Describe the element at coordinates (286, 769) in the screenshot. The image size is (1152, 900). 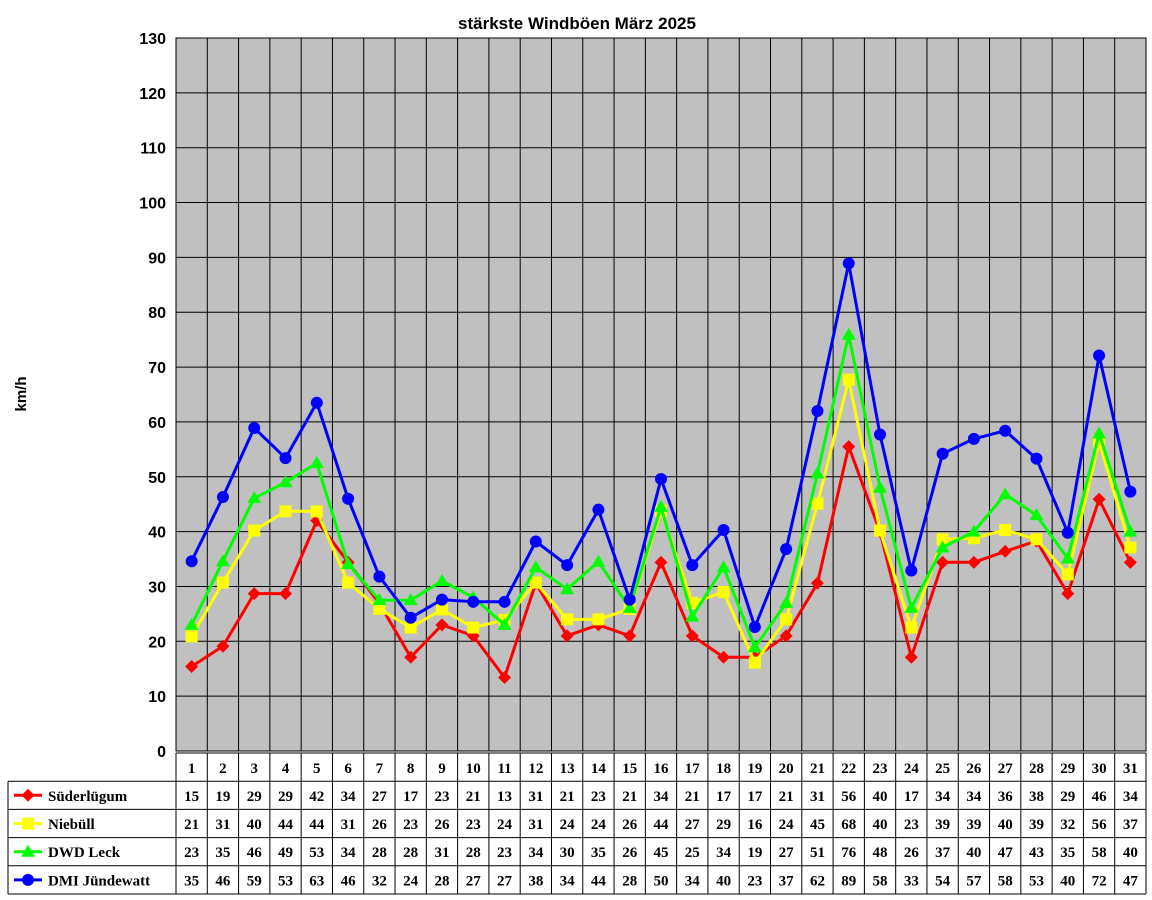
I see `x-tick-label: 4` at that location.